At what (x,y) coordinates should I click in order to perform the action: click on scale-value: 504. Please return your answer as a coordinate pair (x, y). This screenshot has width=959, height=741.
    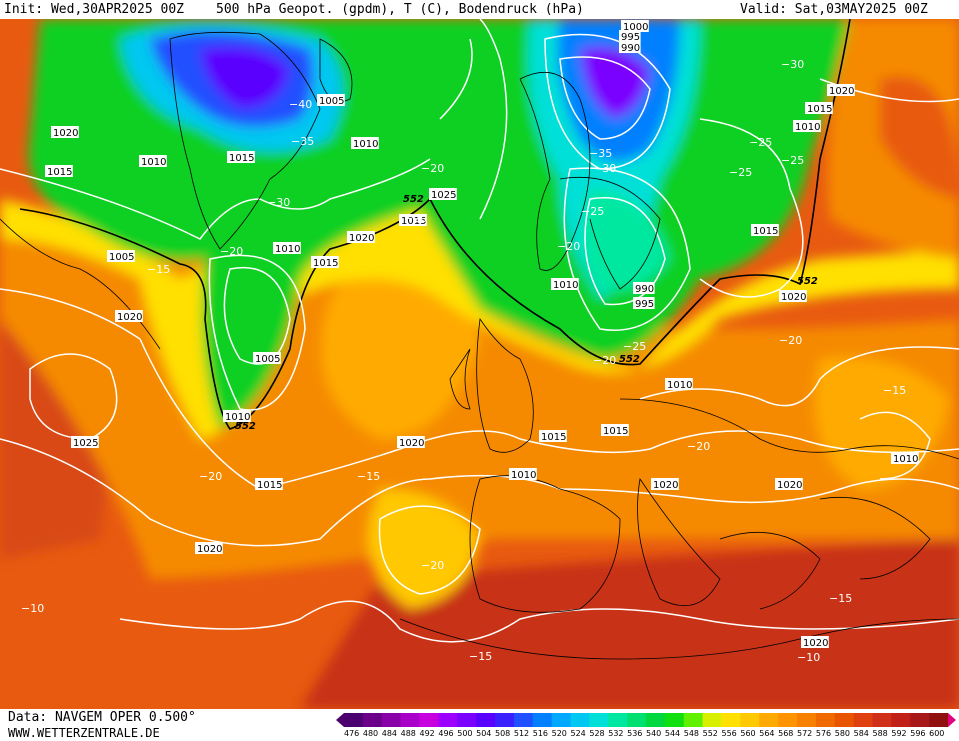
    Looking at the image, I should click on (484, 733).